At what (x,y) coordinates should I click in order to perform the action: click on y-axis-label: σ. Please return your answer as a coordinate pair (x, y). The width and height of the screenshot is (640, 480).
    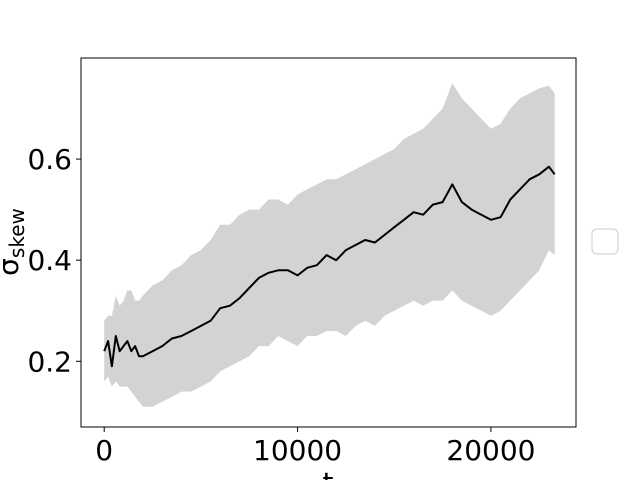
    Looking at the image, I should click on (12, 267).